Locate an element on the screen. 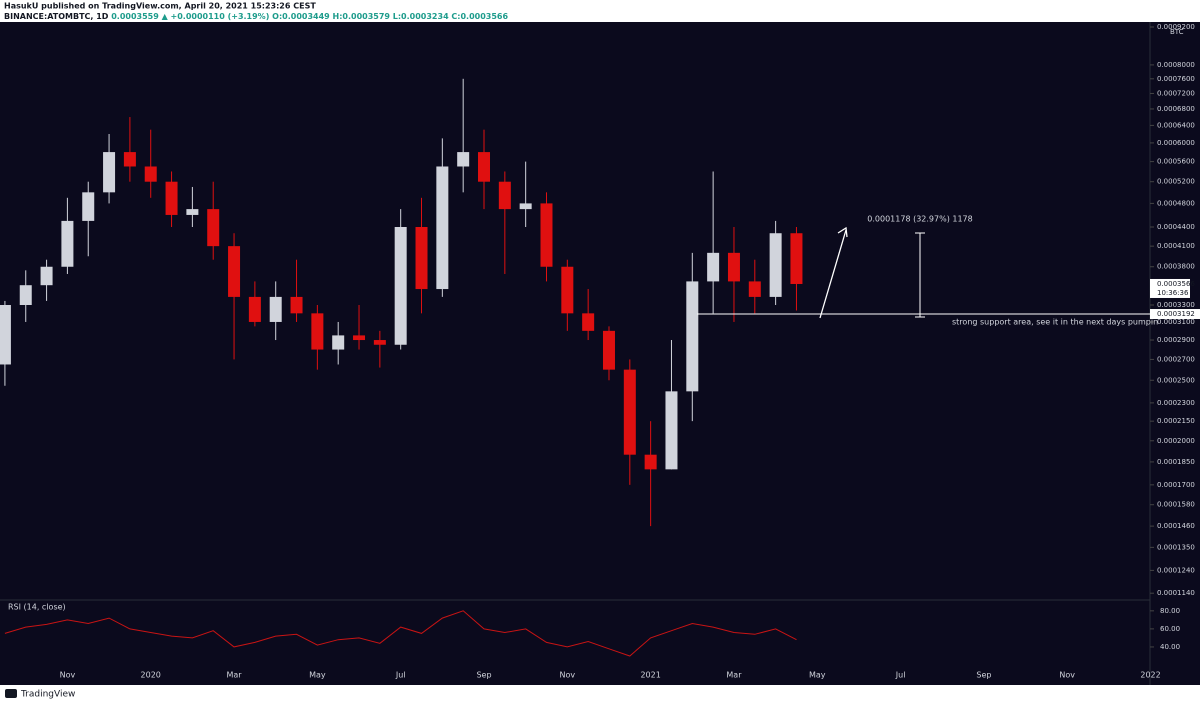  rsi-line is located at coordinates (400, 633).